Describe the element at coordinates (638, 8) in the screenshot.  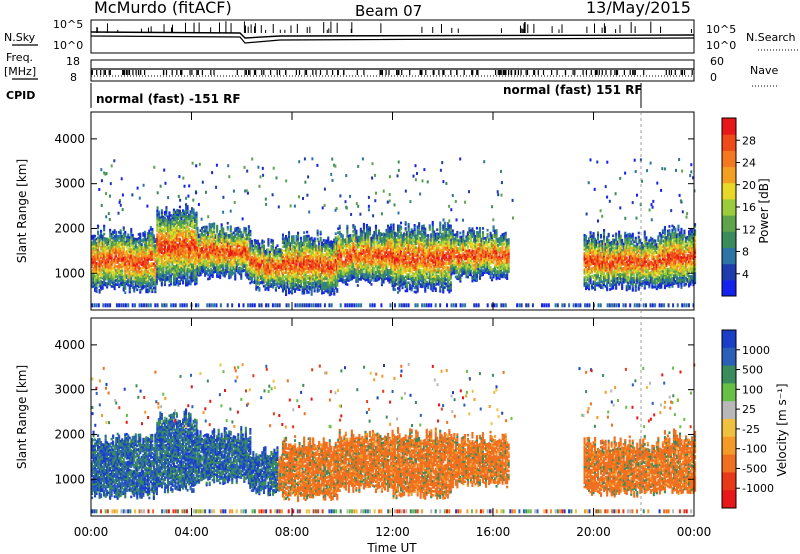
I see `date-label: 13/May/2015` at that location.